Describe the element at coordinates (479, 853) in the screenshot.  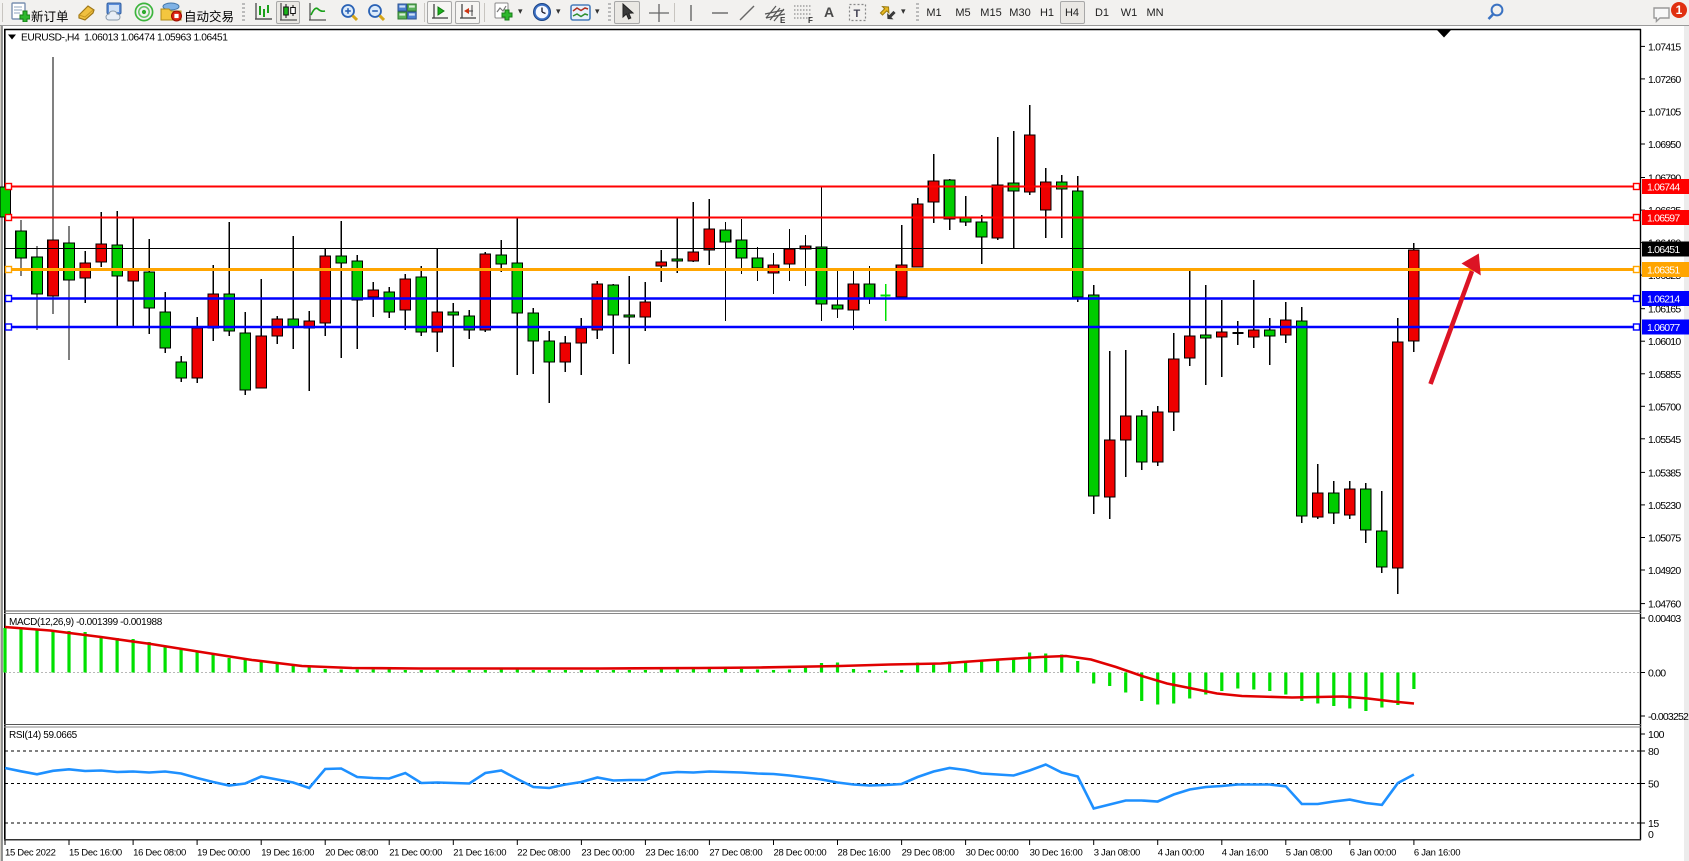
I see `svg-text: 21 Dec 16:00` at that location.